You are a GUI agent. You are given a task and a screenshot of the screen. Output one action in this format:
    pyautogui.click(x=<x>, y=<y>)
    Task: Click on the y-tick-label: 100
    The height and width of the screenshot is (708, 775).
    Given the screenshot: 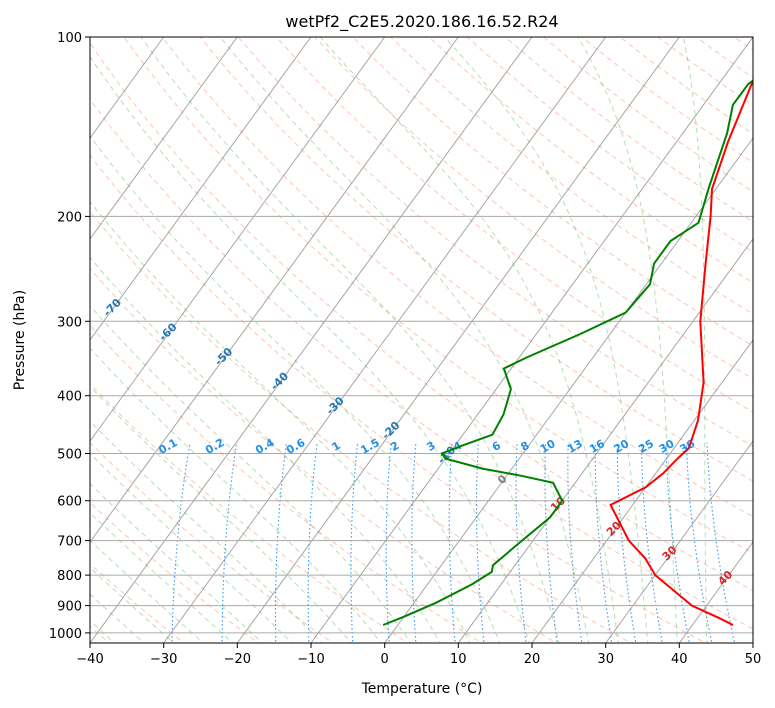 What is the action you would take?
    pyautogui.click(x=69, y=38)
    